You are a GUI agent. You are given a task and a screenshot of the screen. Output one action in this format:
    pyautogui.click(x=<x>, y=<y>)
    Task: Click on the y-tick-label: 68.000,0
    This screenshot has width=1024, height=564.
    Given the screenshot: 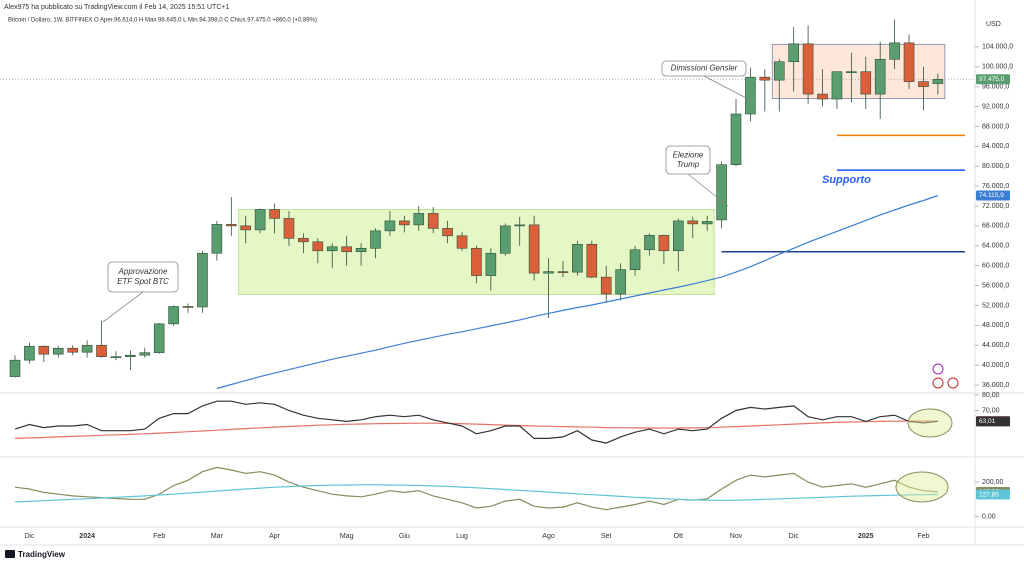 What is the action you would take?
    pyautogui.click(x=995, y=226)
    